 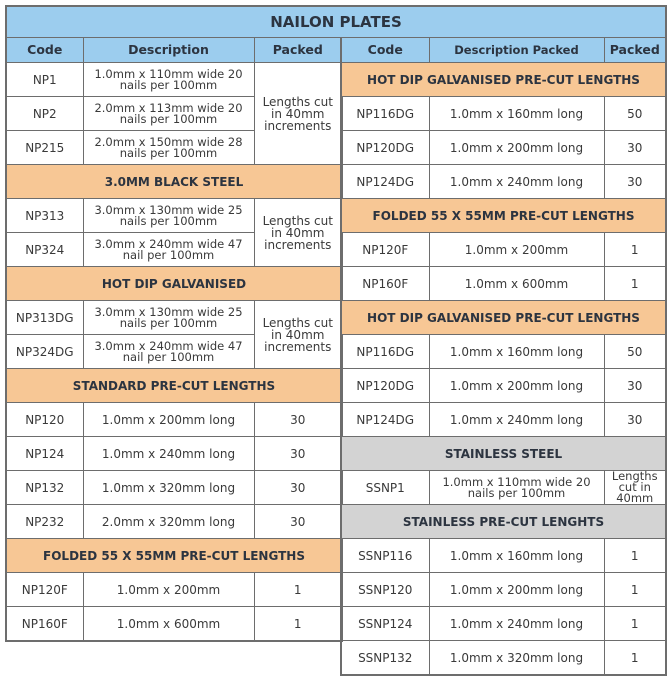 I want to click on table-row: NP2 2.0mm x 113mm wide 20 nails per 100mm, so click(x=173, y=113).